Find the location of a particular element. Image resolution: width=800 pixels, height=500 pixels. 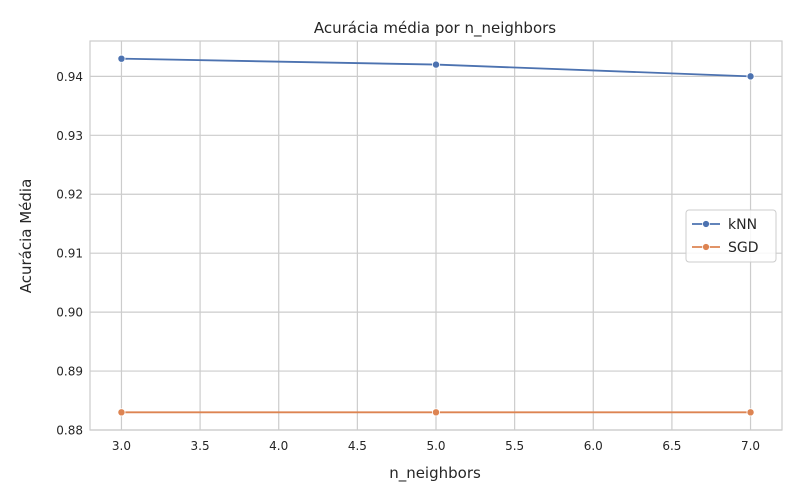

x-axis-ticks: 3.0 3.5 4.0 4.5 5.0 5.5 6.0 6.5 7.0 is located at coordinates (436, 446).